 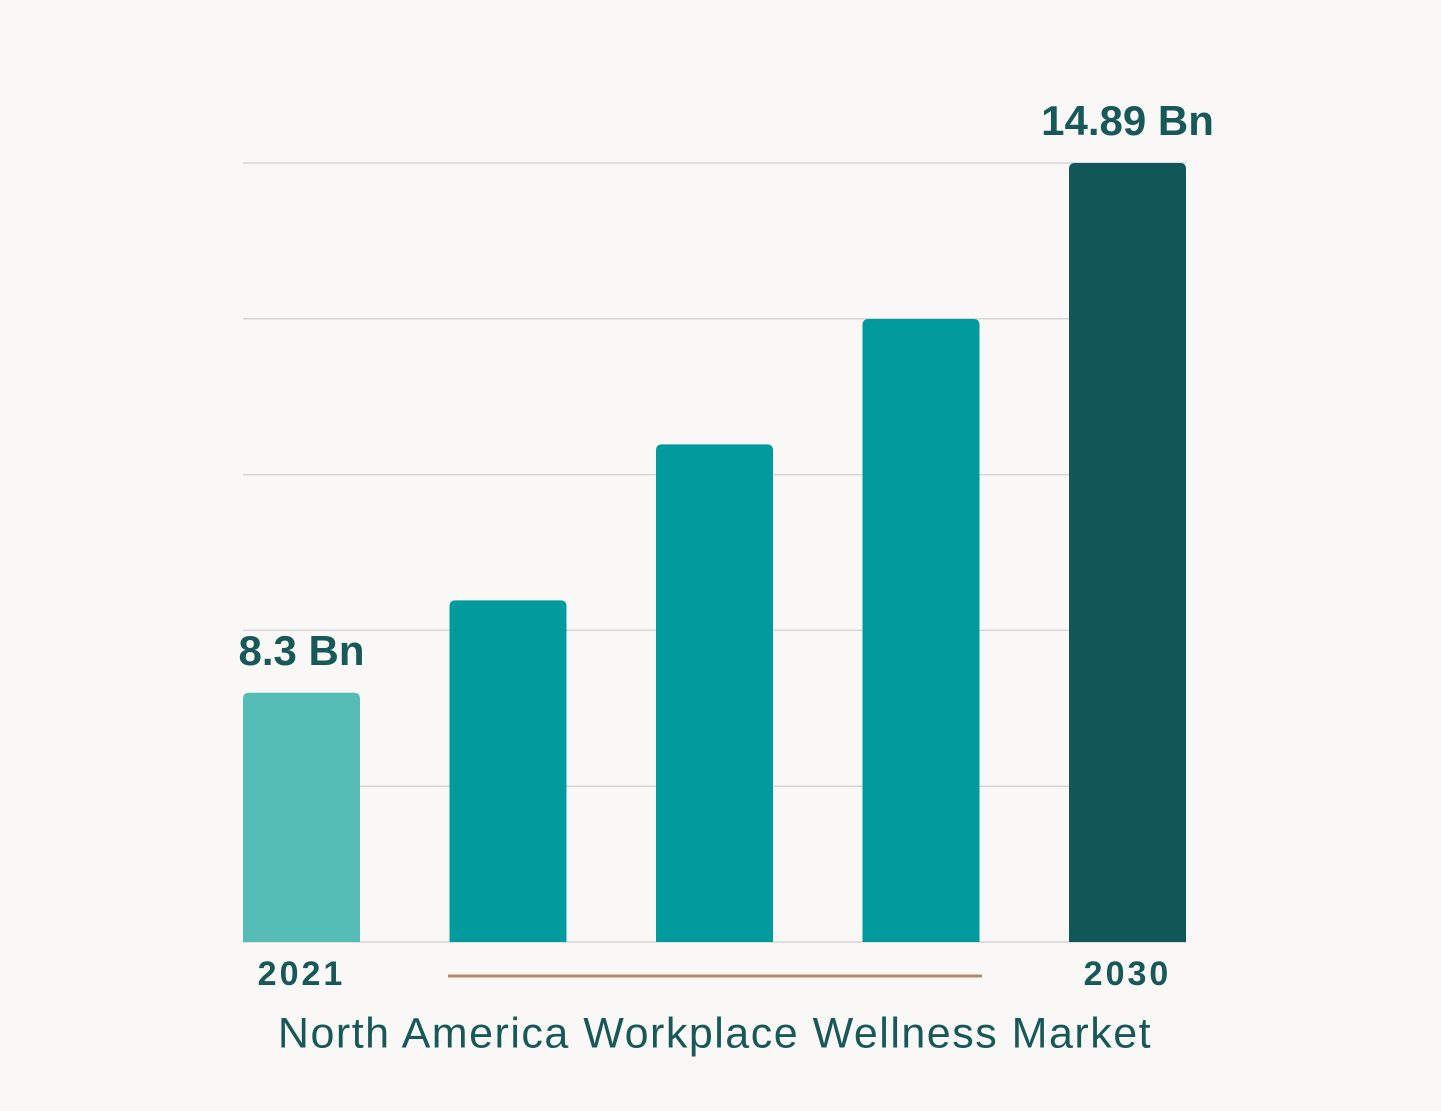 What do you see at coordinates (1128, 974) in the screenshot?
I see `x-tick-label: 2030` at bounding box center [1128, 974].